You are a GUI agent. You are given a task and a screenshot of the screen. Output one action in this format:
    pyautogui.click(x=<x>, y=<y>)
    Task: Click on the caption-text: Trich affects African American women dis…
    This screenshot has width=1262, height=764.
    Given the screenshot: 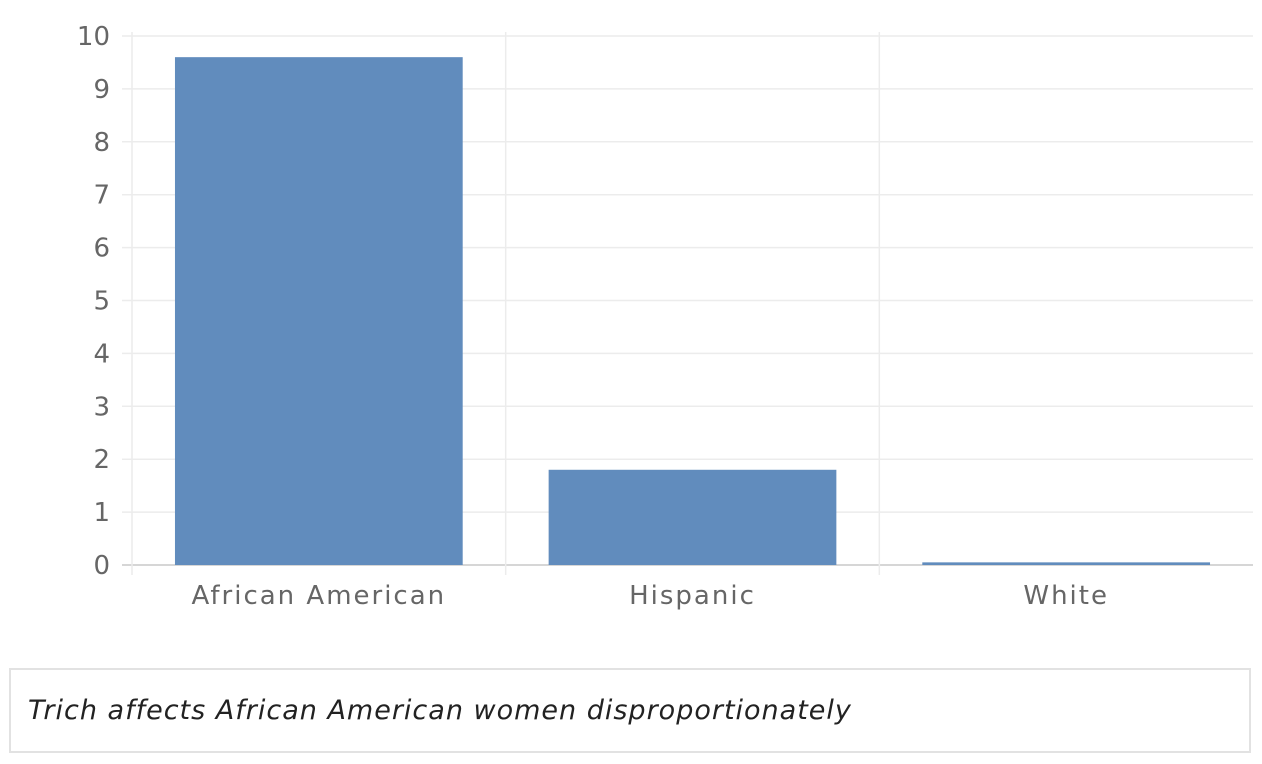 What is the action you would take?
    pyautogui.click(x=440, y=710)
    